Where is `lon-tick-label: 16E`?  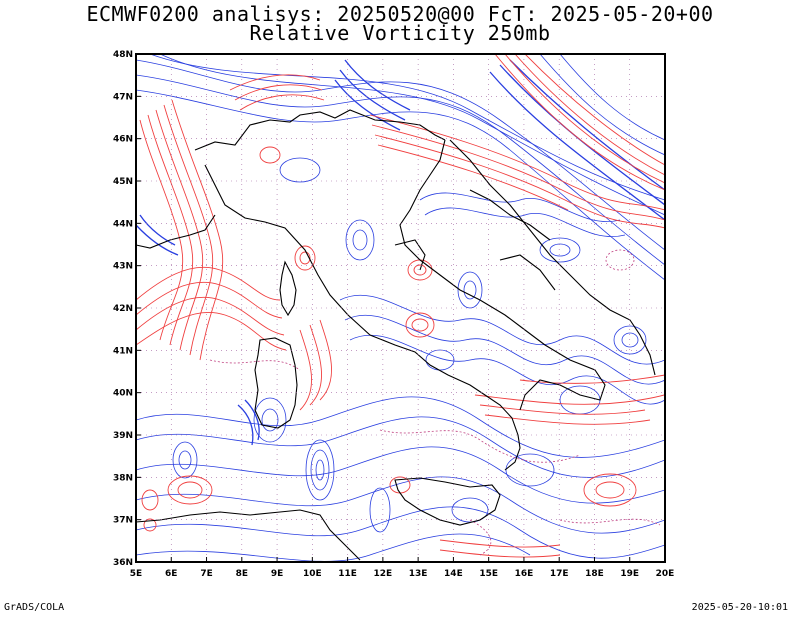 lon-tick-label: 16E is located at coordinates (524, 574).